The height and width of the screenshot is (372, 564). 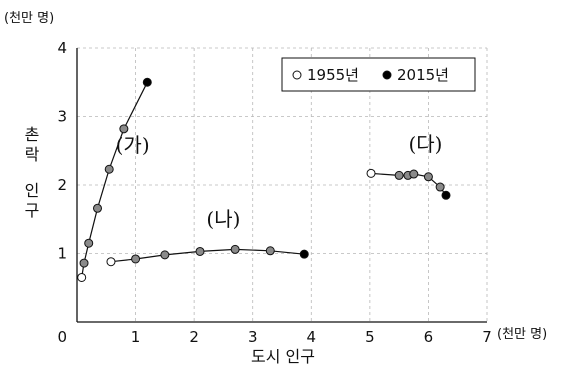 I want to click on series-label: (가), so click(x=133, y=145).